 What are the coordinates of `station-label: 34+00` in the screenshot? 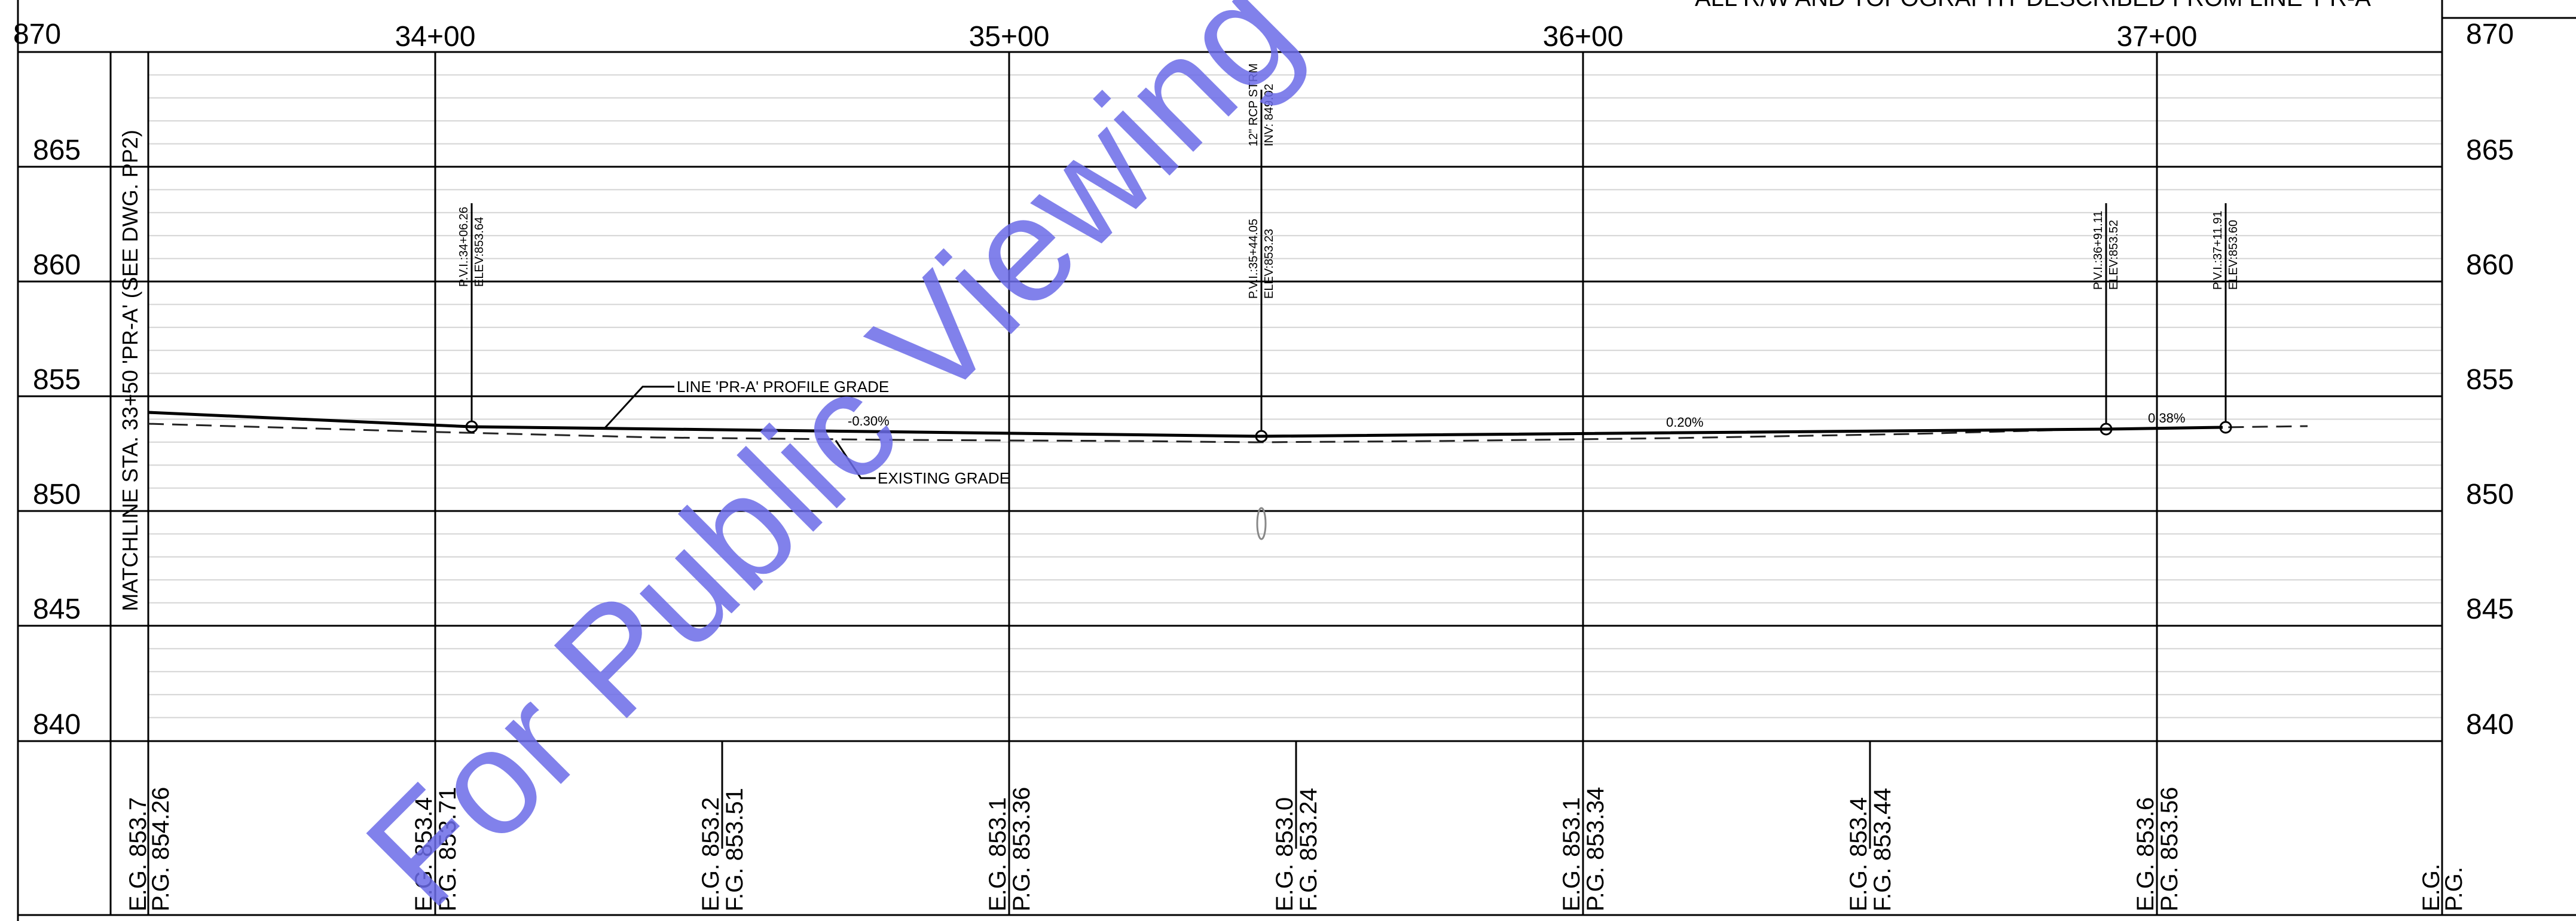 It's located at (436, 37).